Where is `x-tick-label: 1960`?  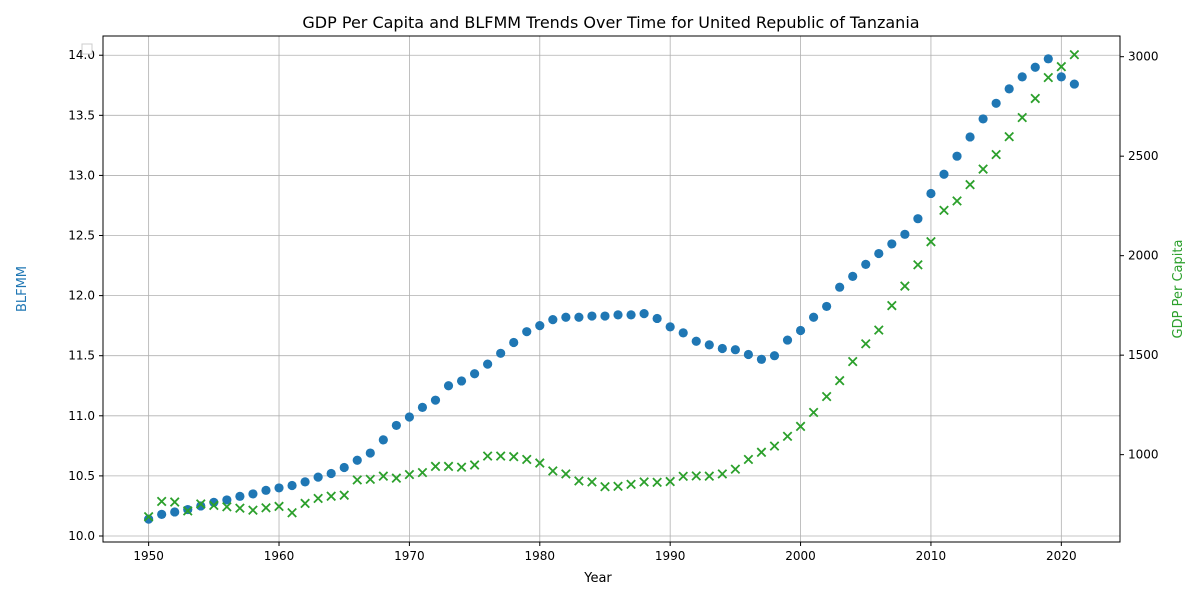
x-tick-label: 1960 is located at coordinates (279, 556).